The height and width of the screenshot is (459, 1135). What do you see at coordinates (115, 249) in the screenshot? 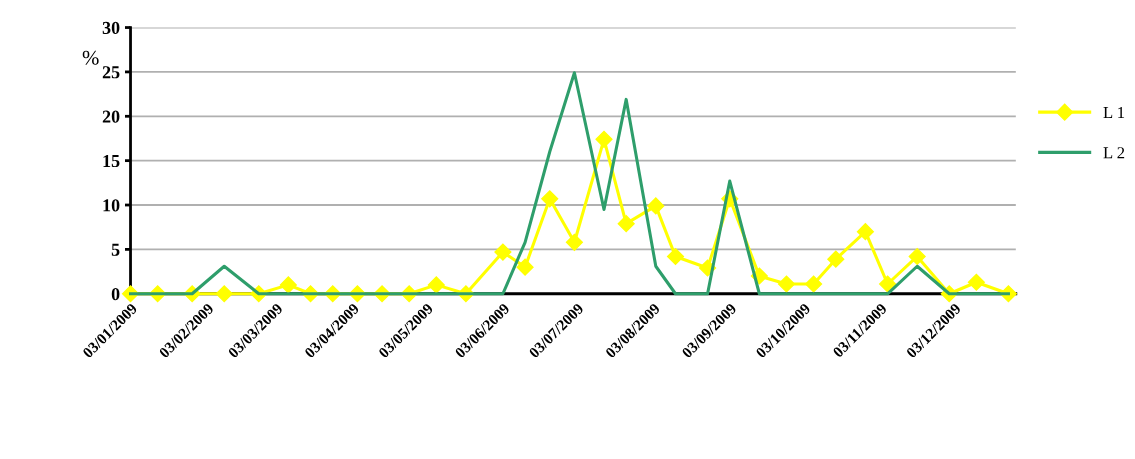
I see `y-tick-label: 5` at bounding box center [115, 249].